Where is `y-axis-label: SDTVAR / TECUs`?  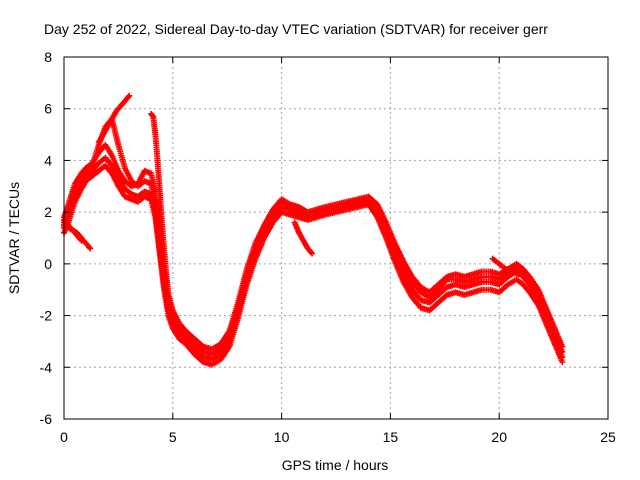 y-axis-label: SDTVAR / TECUs is located at coordinates (14, 238).